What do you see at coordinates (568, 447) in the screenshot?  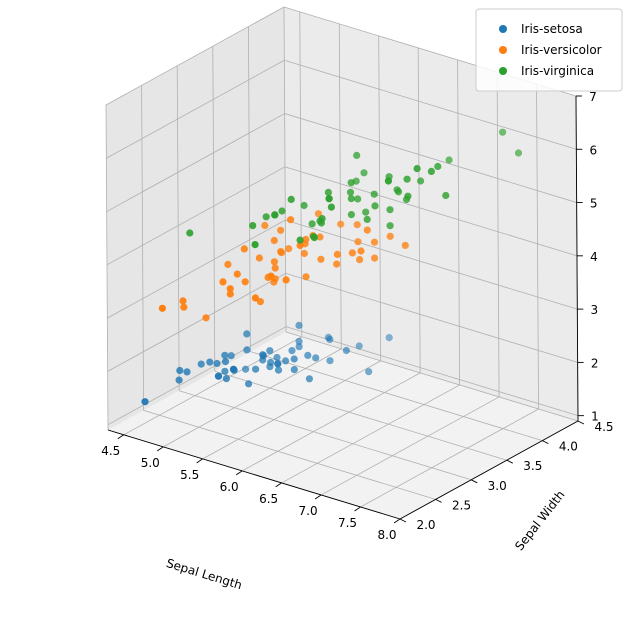 I see `y-tick-label: 4.0` at bounding box center [568, 447].